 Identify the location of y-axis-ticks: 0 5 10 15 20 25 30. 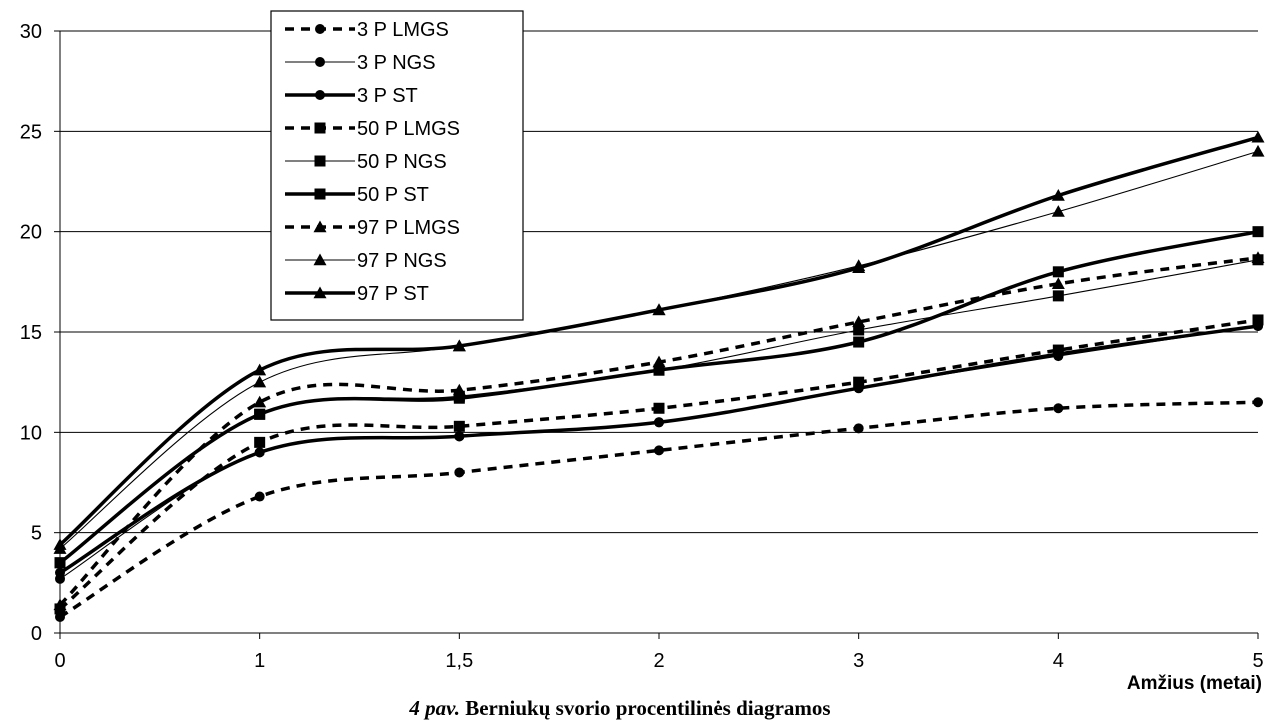
(40, 333).